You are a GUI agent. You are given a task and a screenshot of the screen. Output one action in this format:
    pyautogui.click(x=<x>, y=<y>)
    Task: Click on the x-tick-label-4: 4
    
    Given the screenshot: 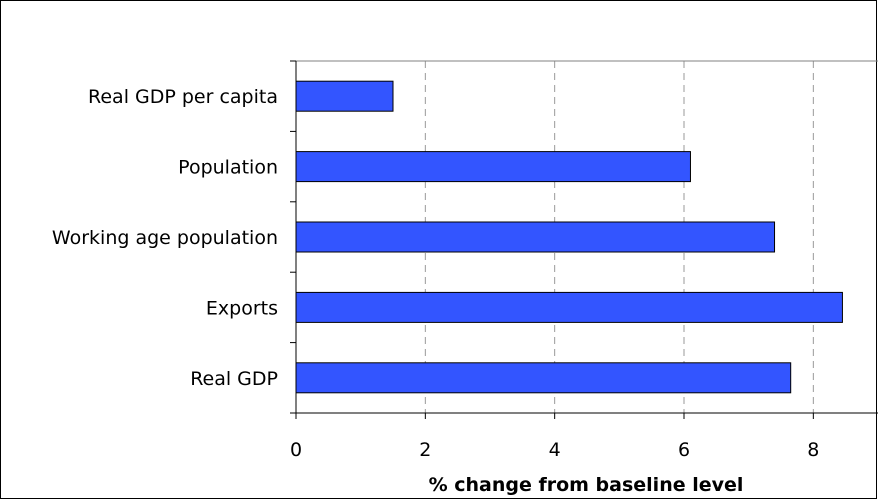 What is the action you would take?
    pyautogui.click(x=555, y=450)
    